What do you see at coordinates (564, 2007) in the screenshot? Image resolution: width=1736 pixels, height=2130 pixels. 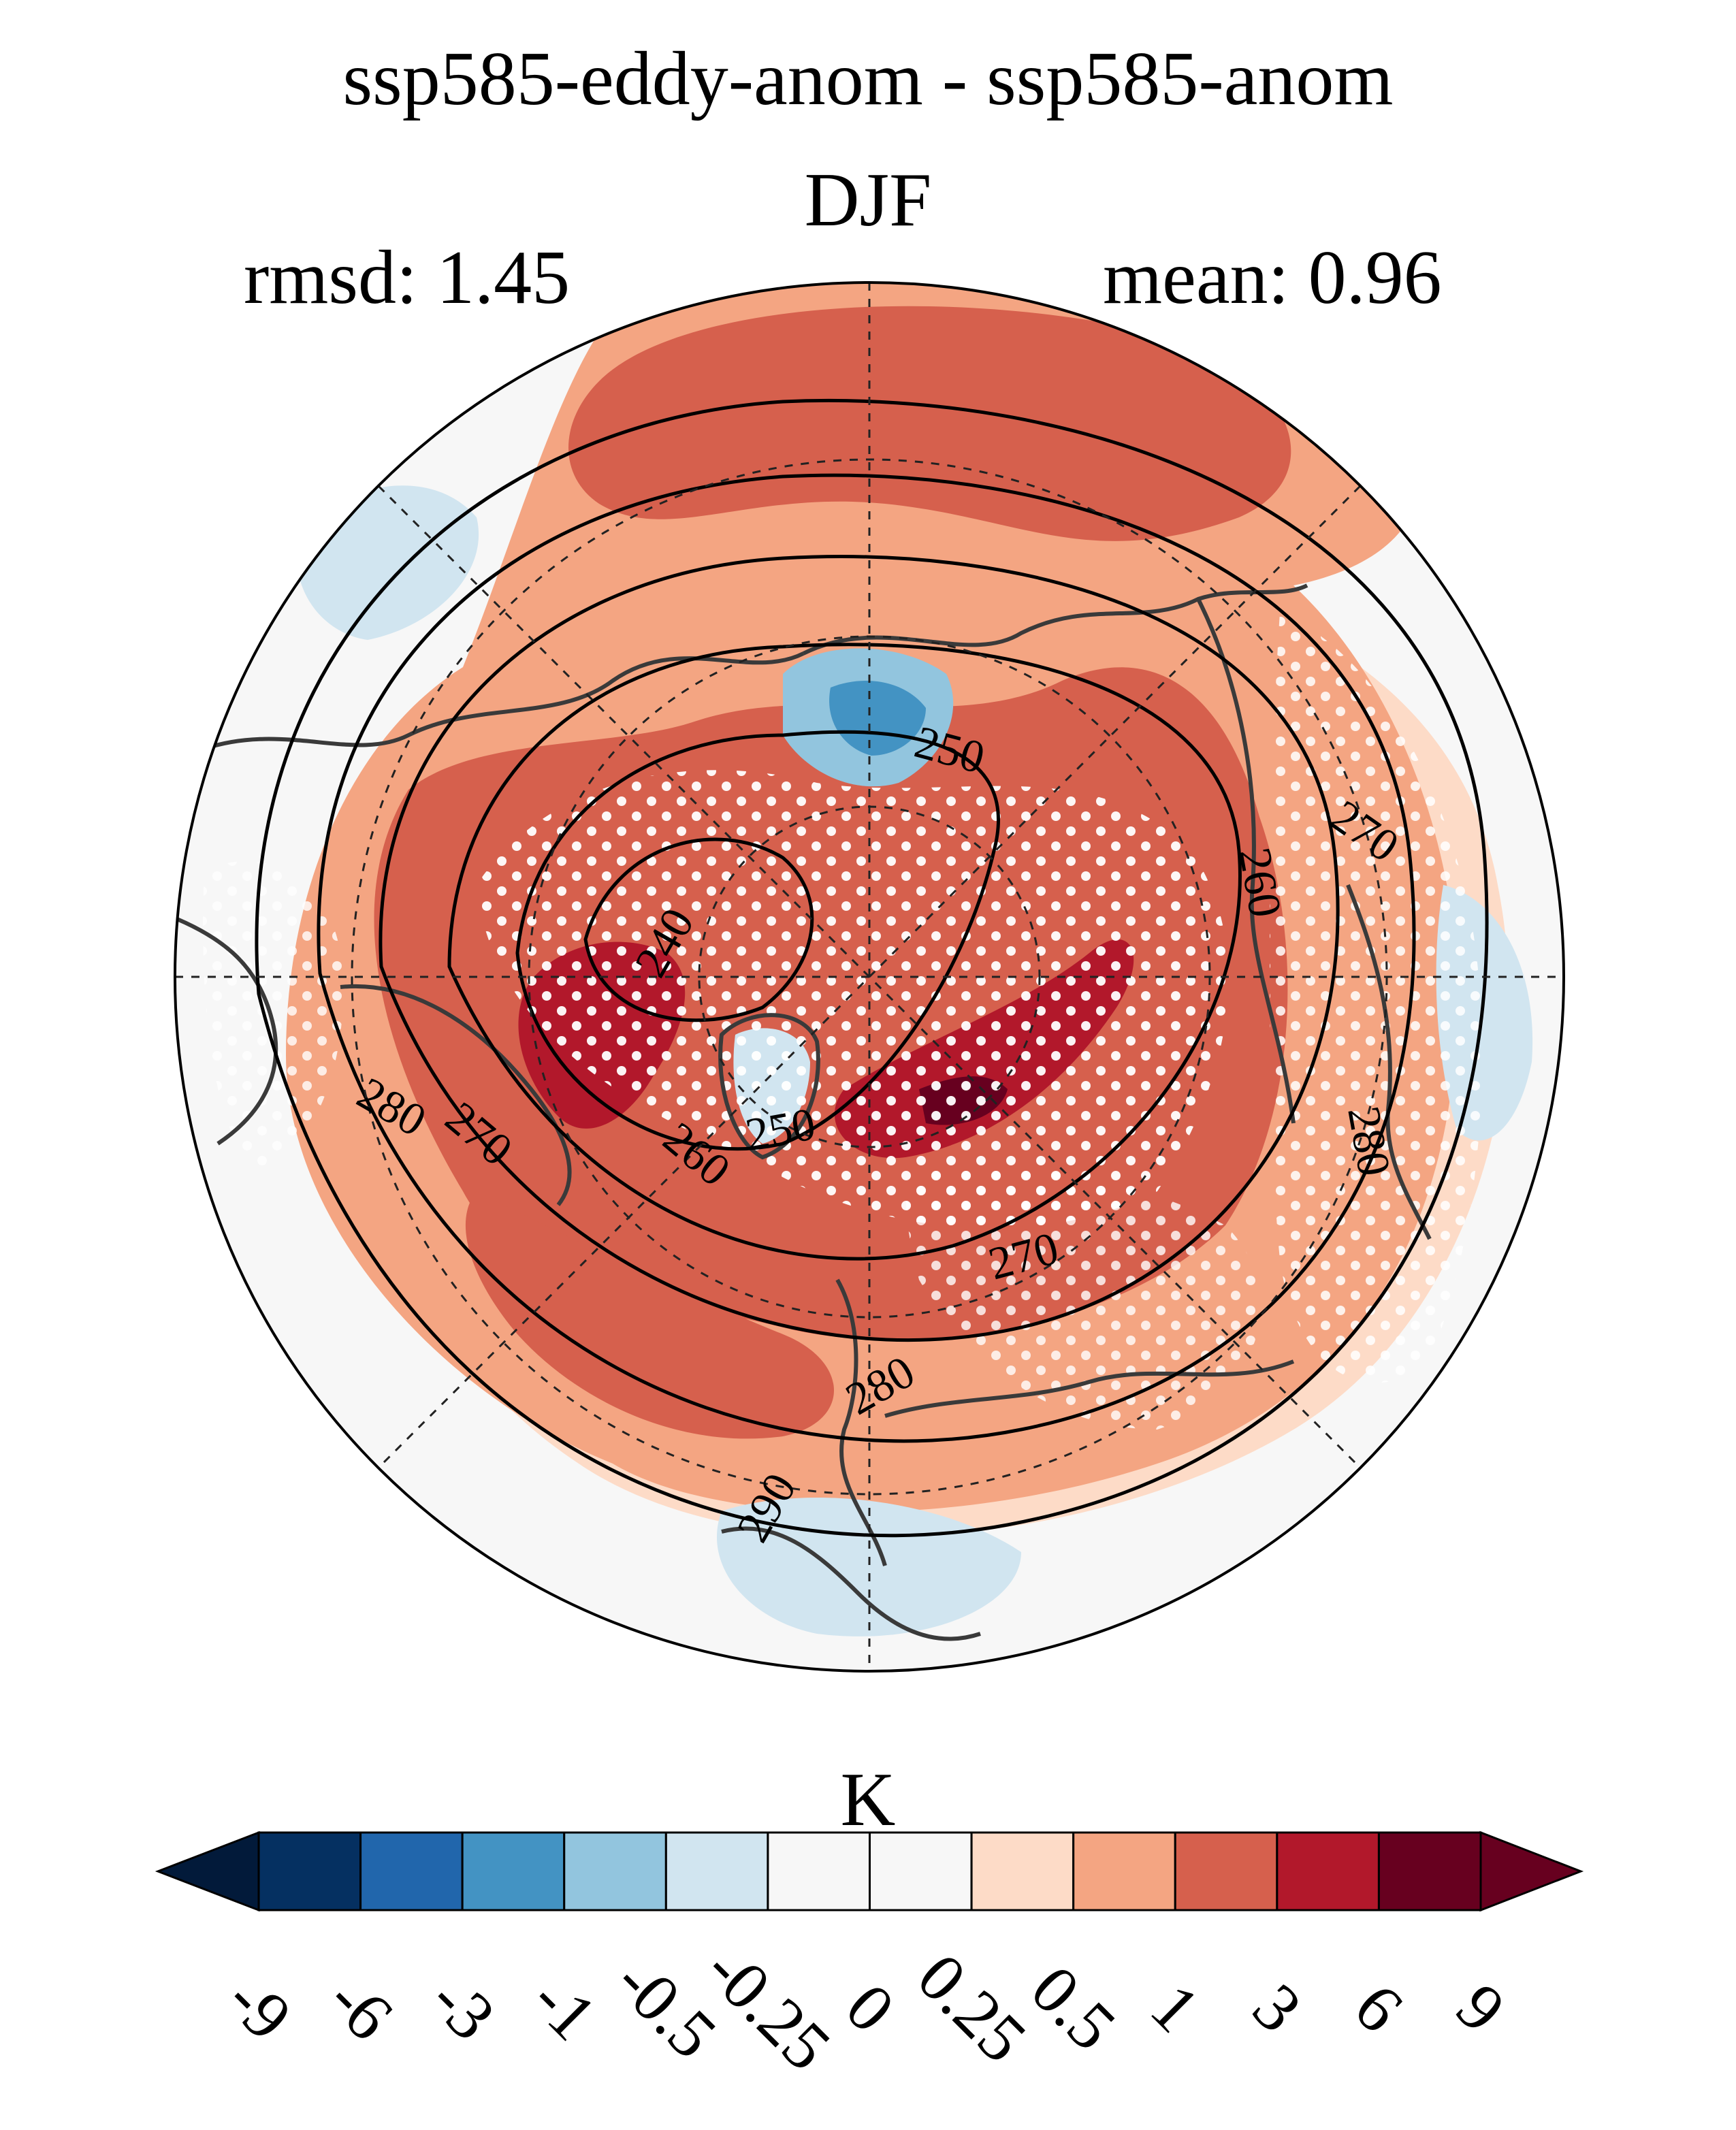 I see `colorbar-tick-label: -1` at bounding box center [564, 2007].